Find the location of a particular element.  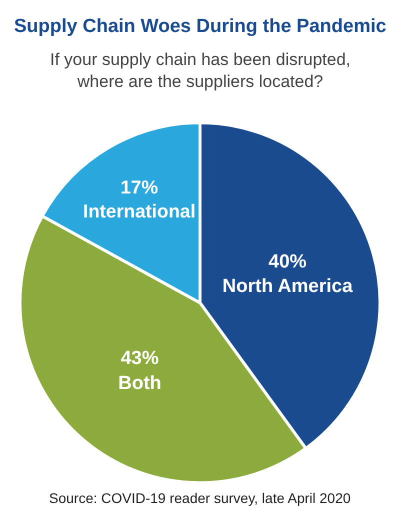

data-label: 40% is located at coordinates (287, 261).